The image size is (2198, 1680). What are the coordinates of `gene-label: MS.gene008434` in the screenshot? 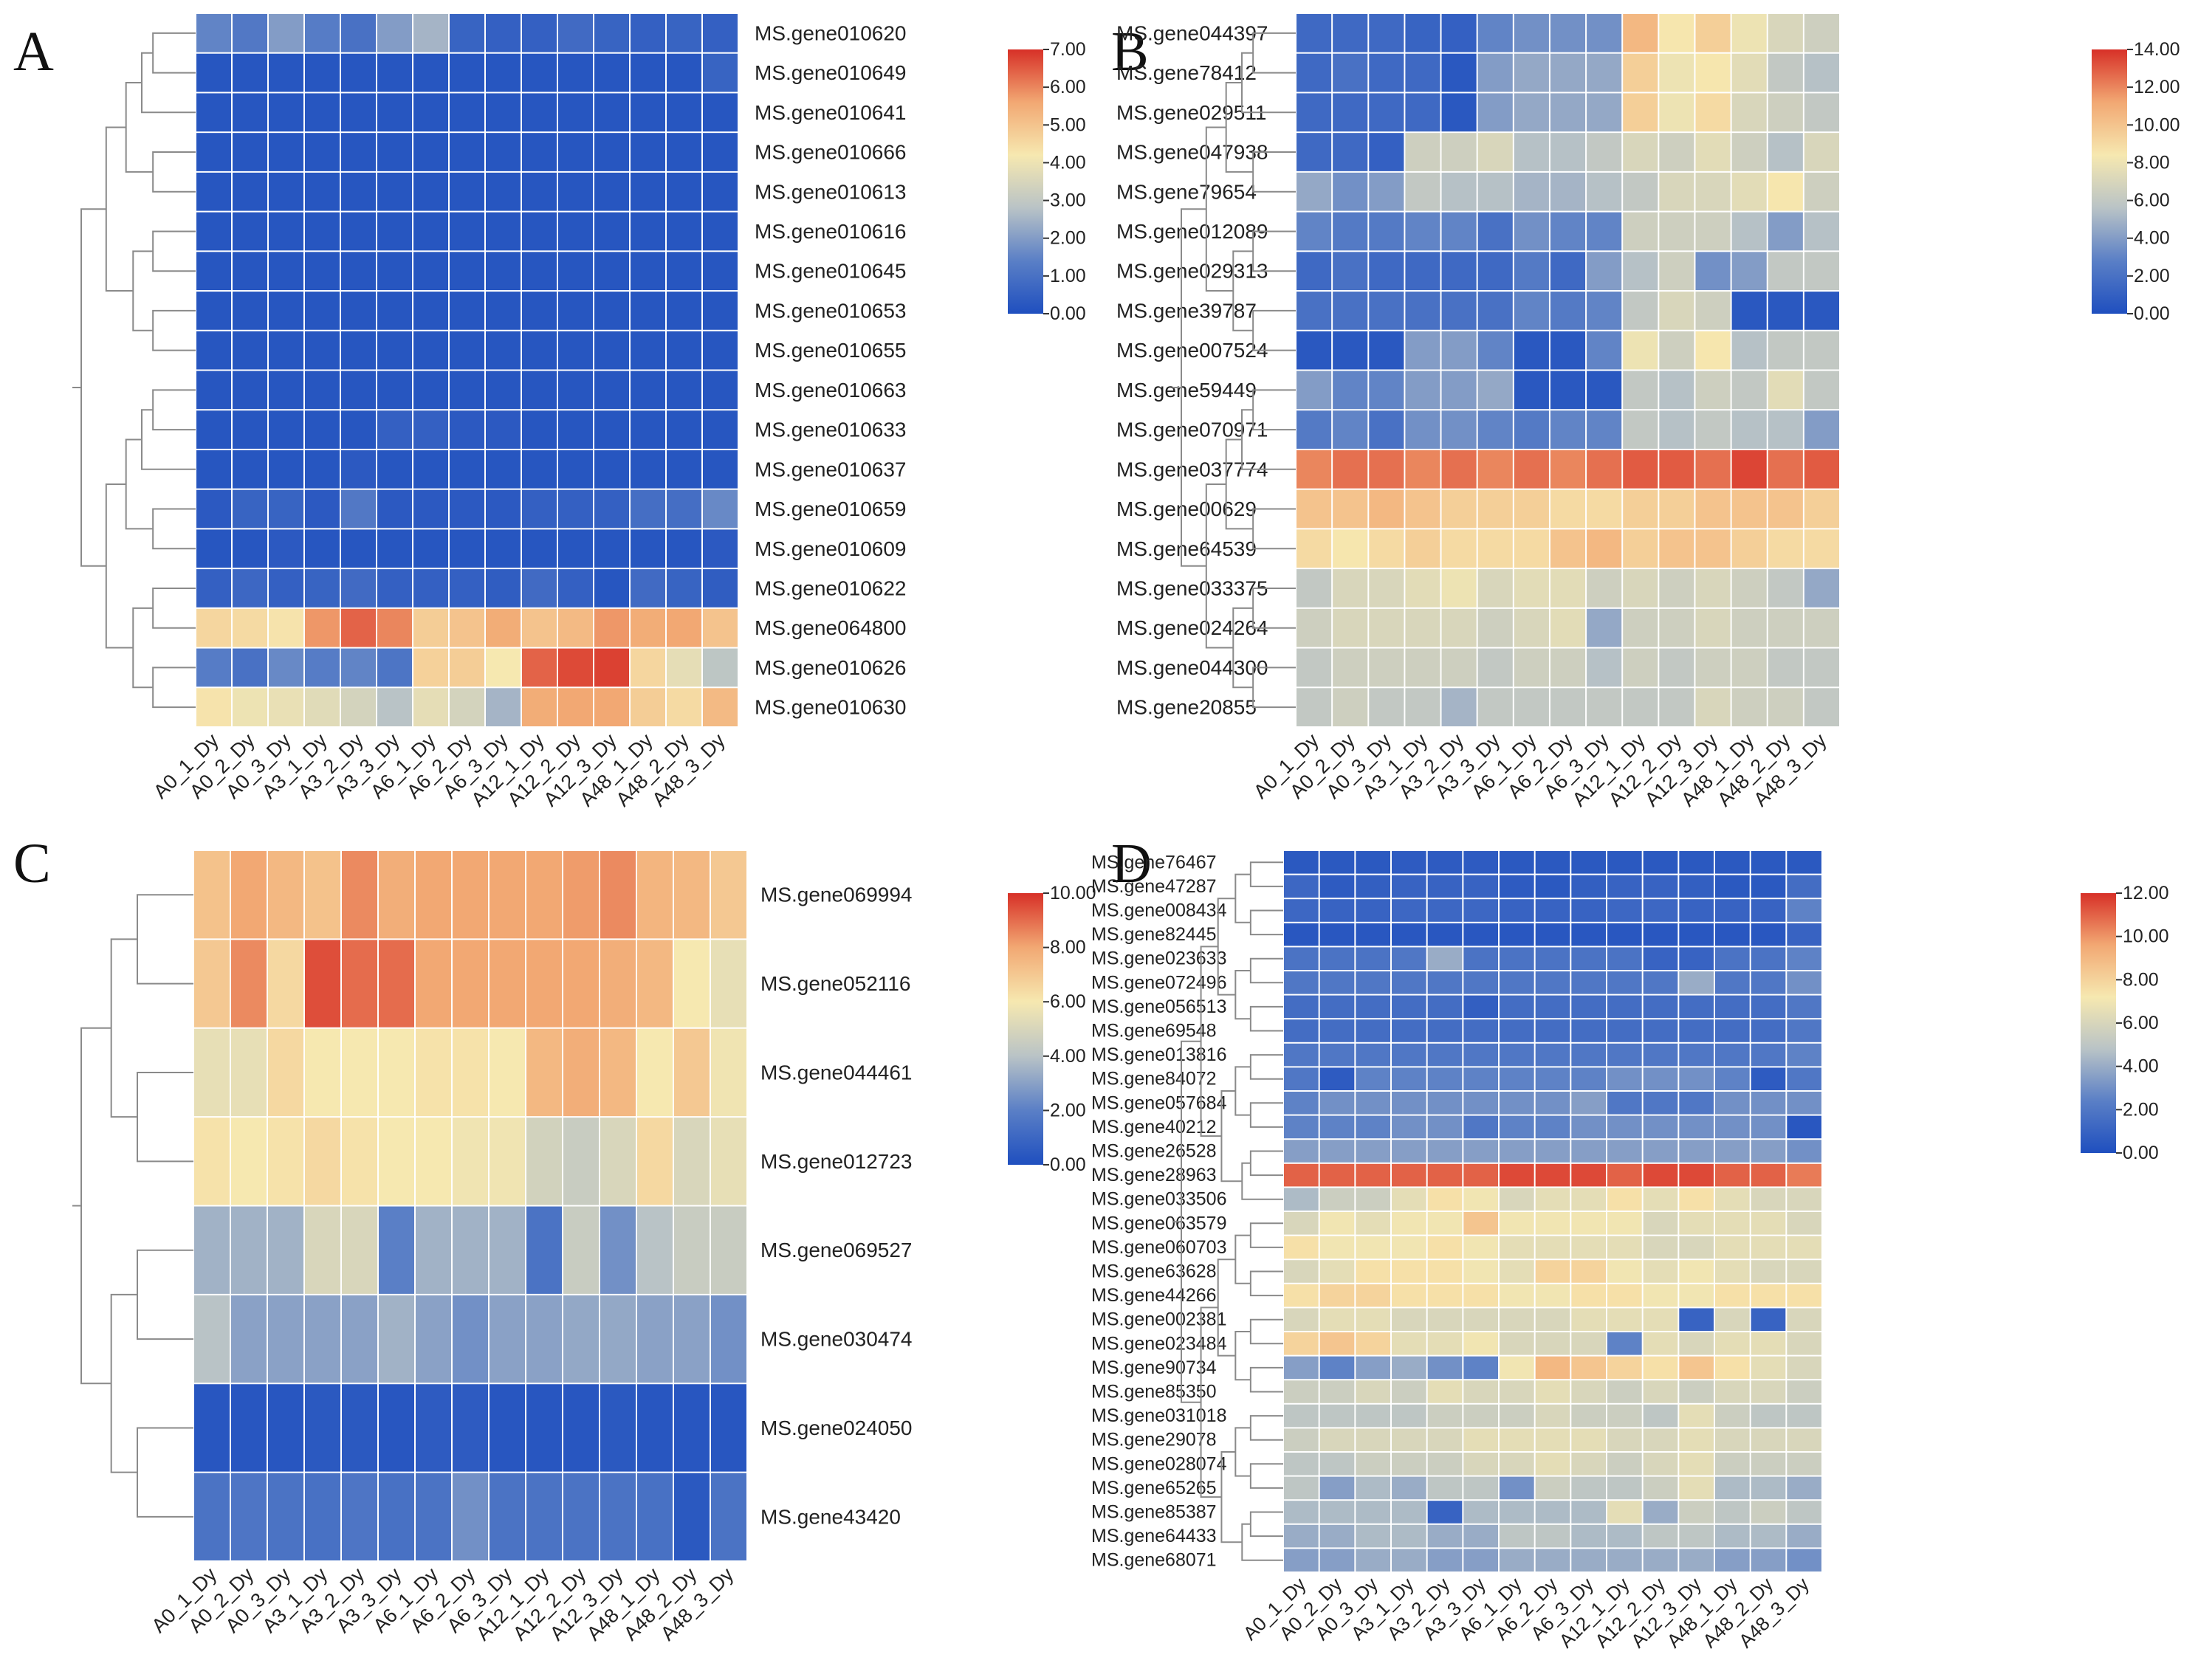 It's located at (1159, 911).